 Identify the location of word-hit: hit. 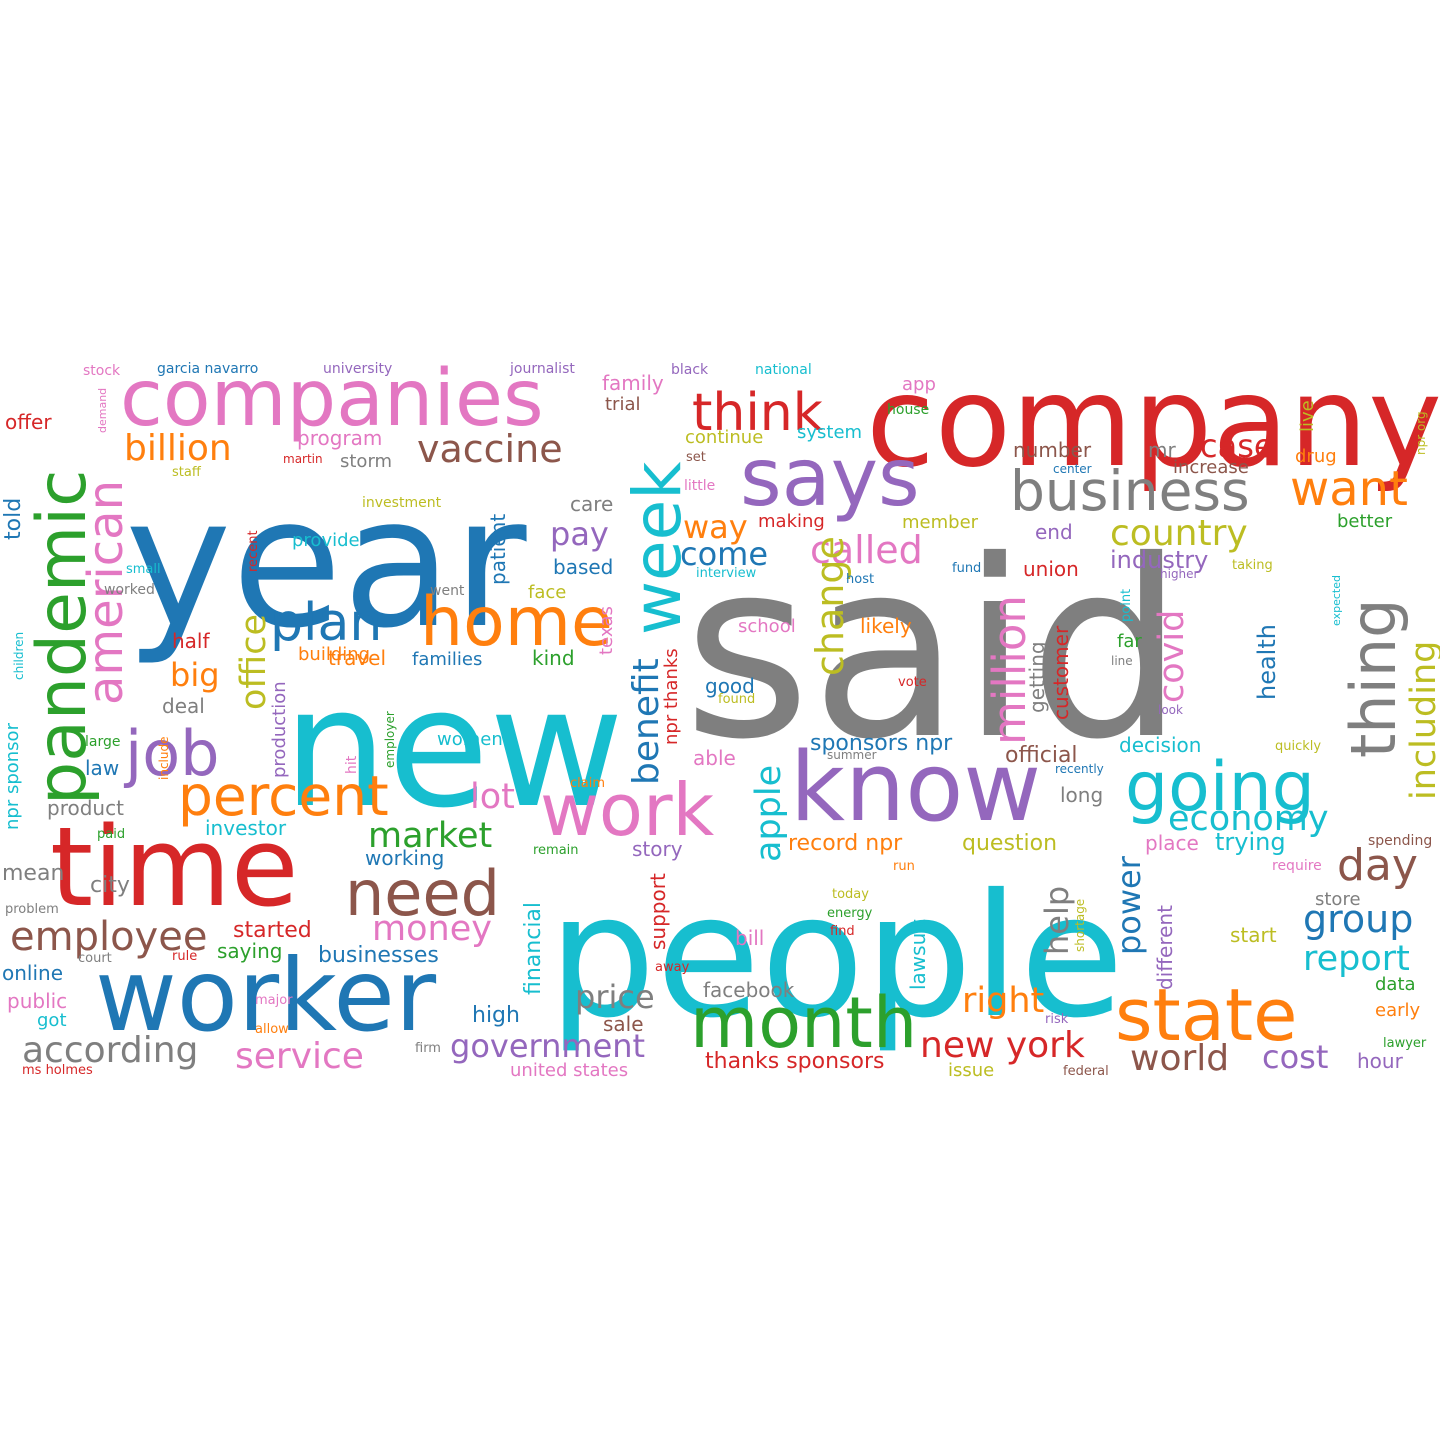
(352, 764).